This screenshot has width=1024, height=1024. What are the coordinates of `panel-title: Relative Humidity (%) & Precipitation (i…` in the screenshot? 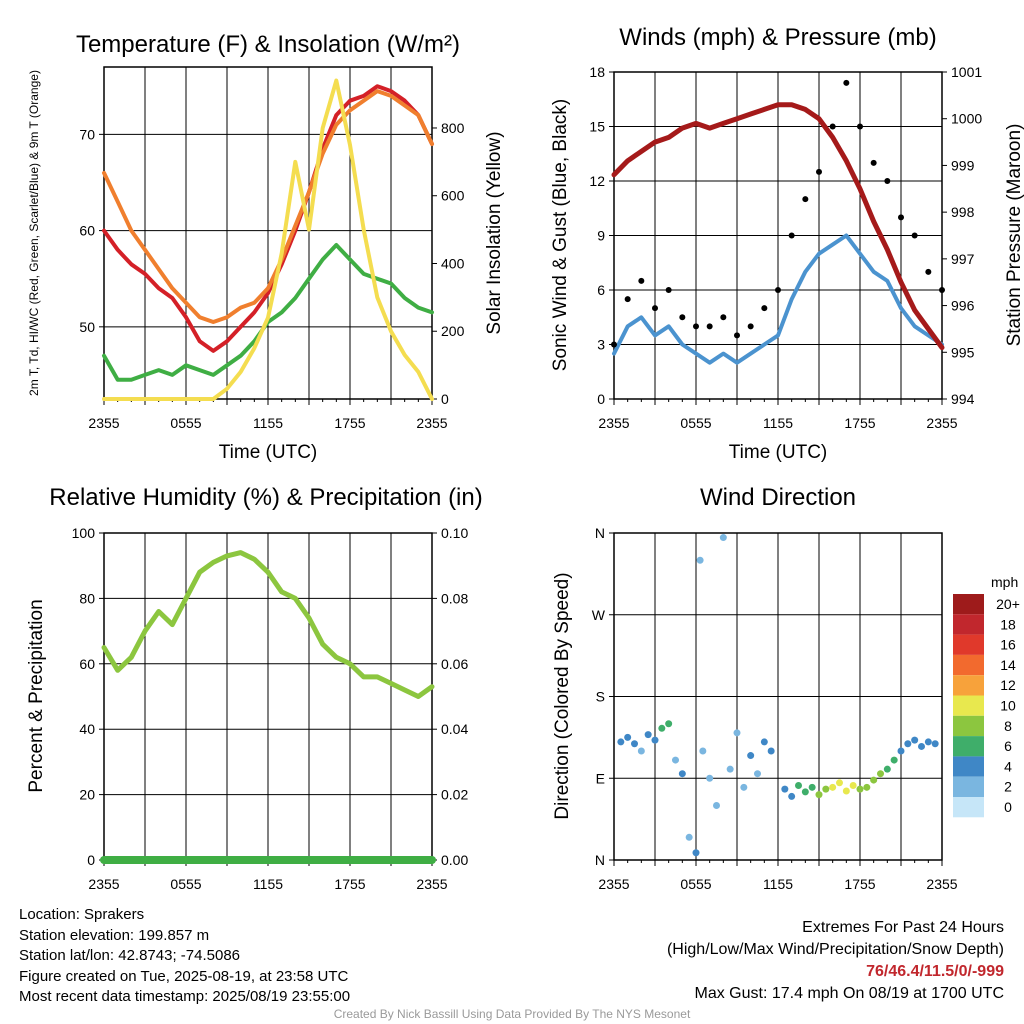 It's located at (265, 497).